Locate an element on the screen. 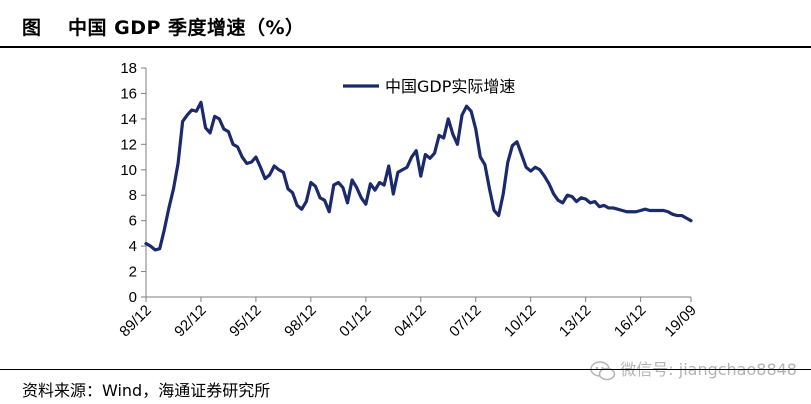 This screenshot has width=811, height=404. legend: 中国GDP实际增速 is located at coordinates (429, 86).